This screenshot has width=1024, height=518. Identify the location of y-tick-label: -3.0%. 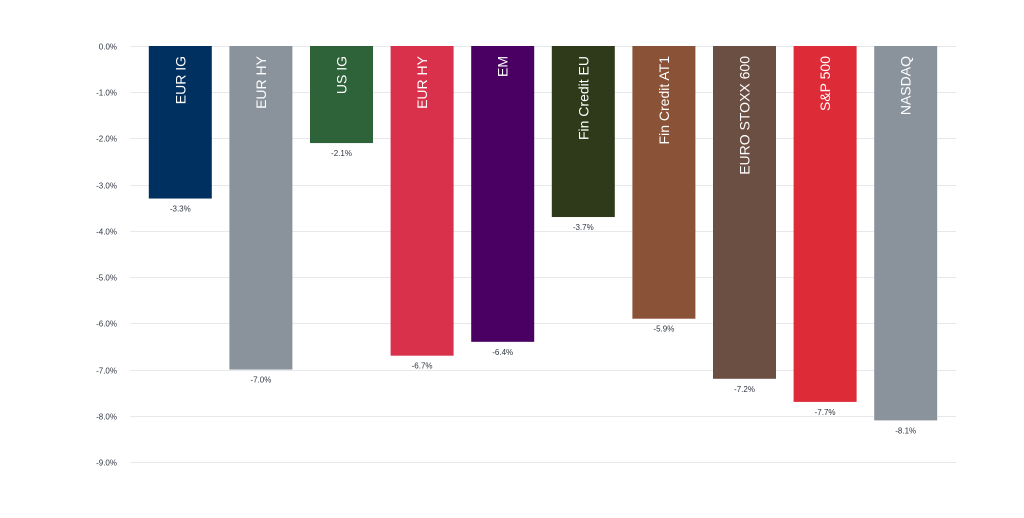
(106, 186).